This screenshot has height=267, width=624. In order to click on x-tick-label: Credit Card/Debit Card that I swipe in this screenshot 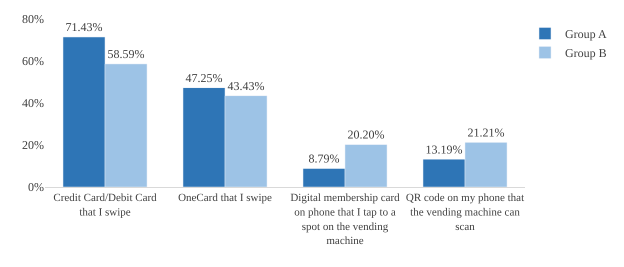, I will do `click(105, 205)`.